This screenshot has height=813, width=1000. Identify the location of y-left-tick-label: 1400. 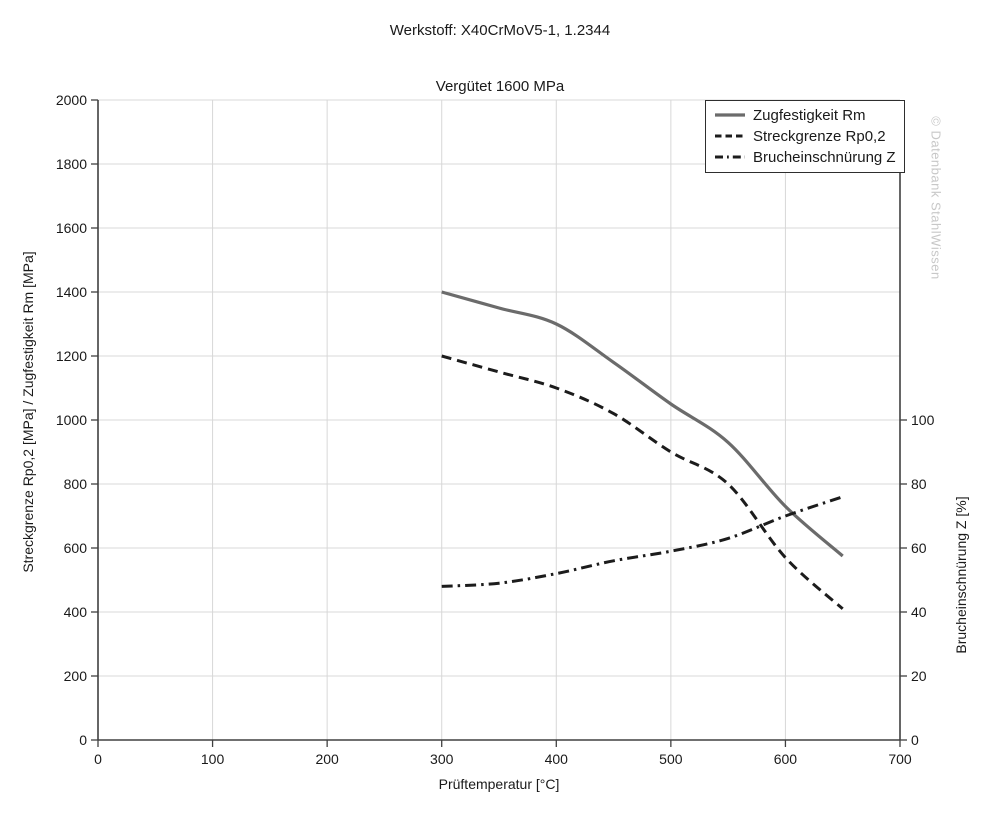
(71, 292).